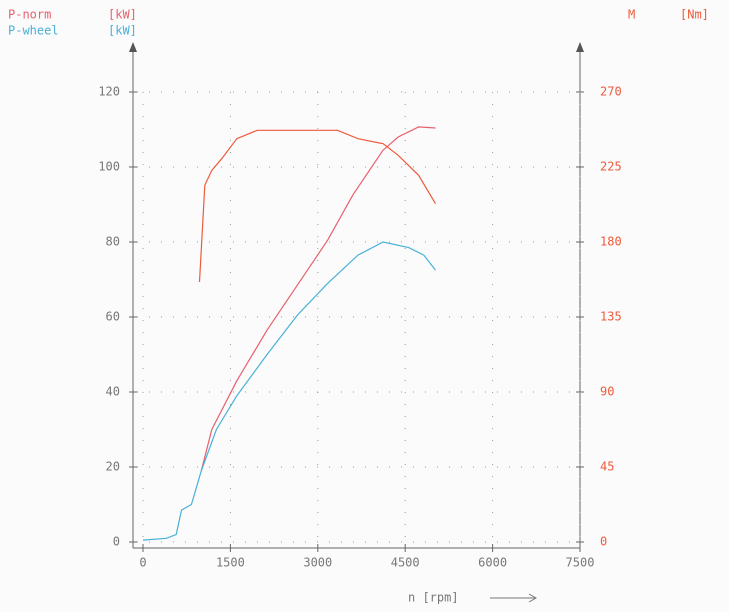  What do you see at coordinates (116, 542) in the screenshot?
I see `y-tick-label: 0` at bounding box center [116, 542].